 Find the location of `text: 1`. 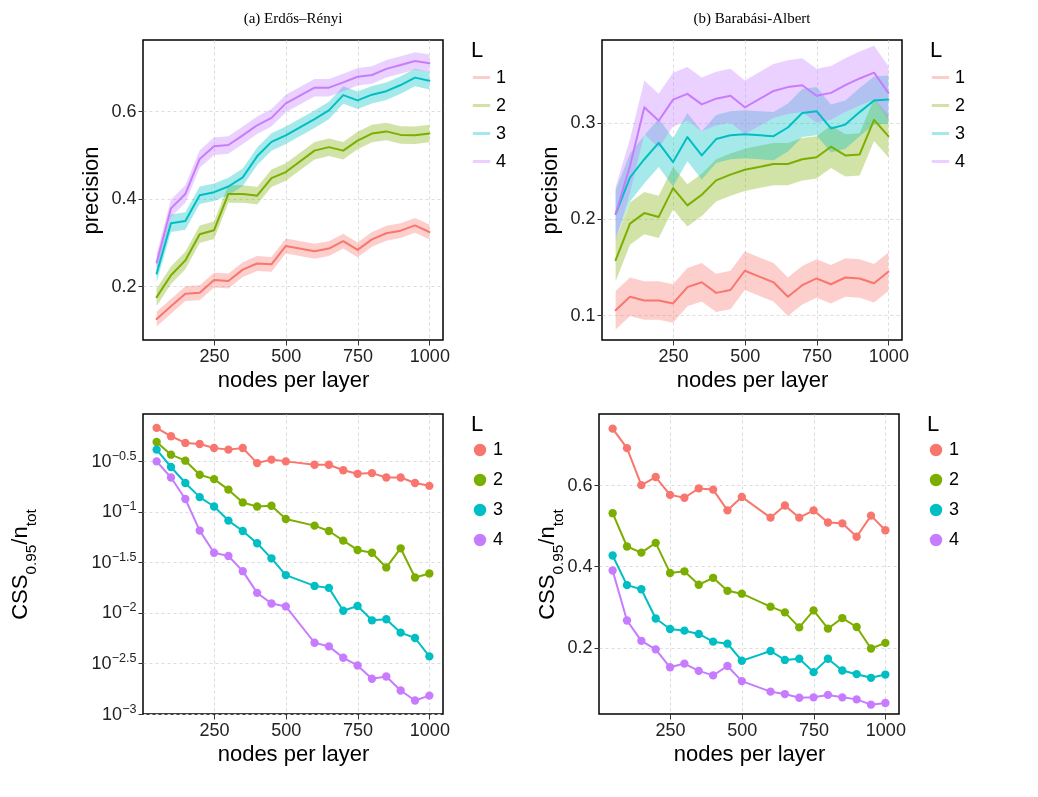

text: 1 is located at coordinates (960, 76).